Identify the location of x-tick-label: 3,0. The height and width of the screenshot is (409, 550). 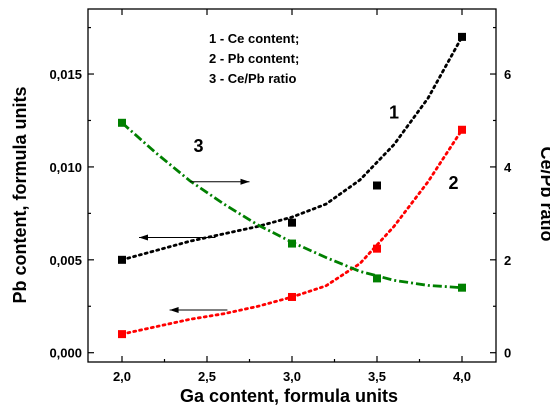
(292, 376).